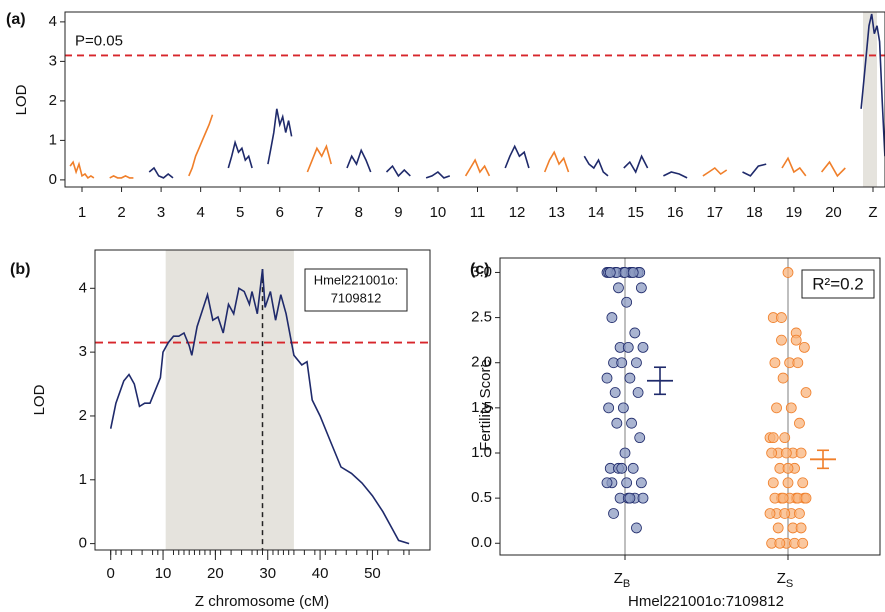 The height and width of the screenshot is (612, 885). What do you see at coordinates (83, 415) in the screenshot?
I see `y-tick-label: 2` at bounding box center [83, 415].